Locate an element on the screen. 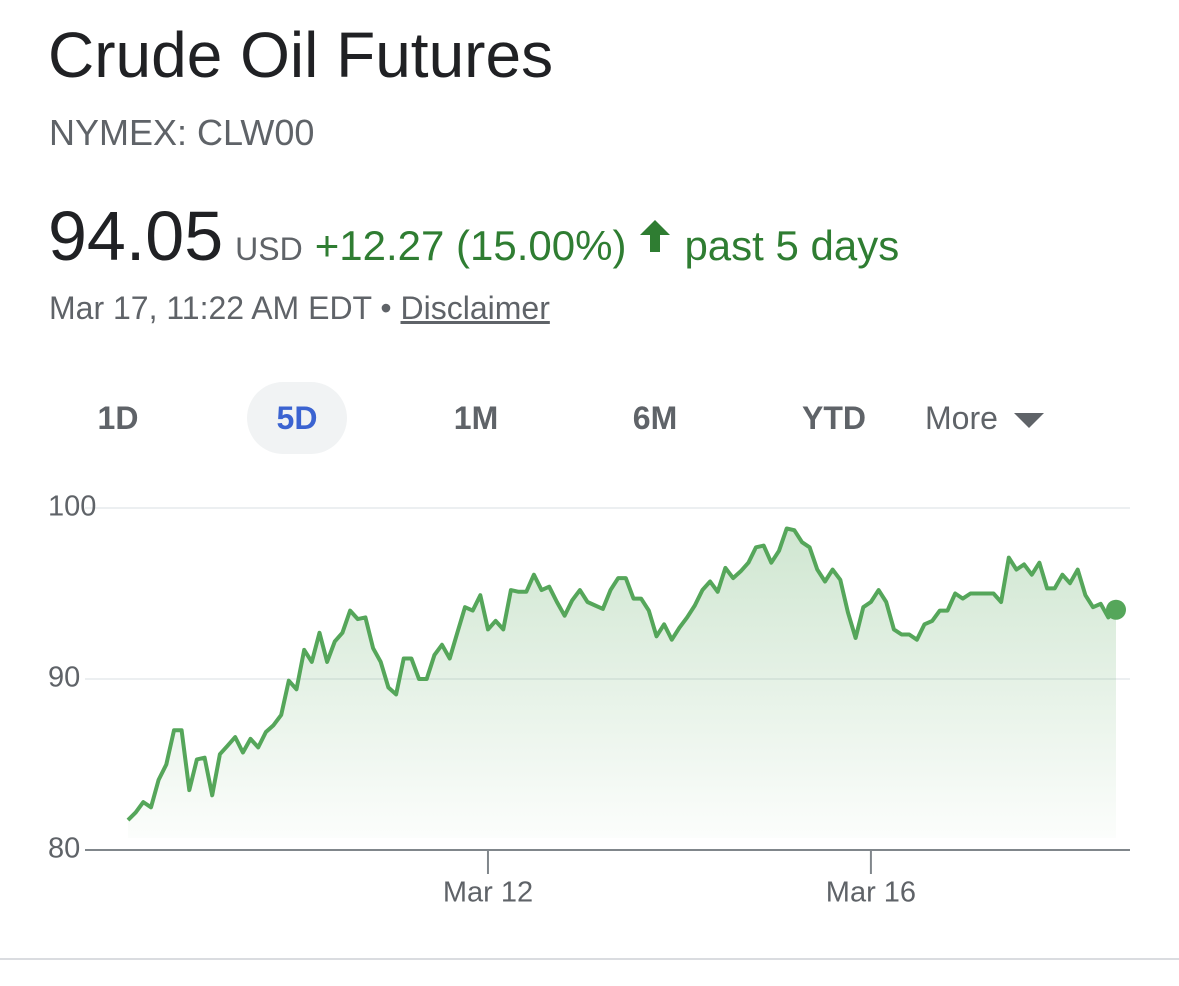 The height and width of the screenshot is (986, 1179). disclaimer-link: Disclaimer is located at coordinates (475, 308).